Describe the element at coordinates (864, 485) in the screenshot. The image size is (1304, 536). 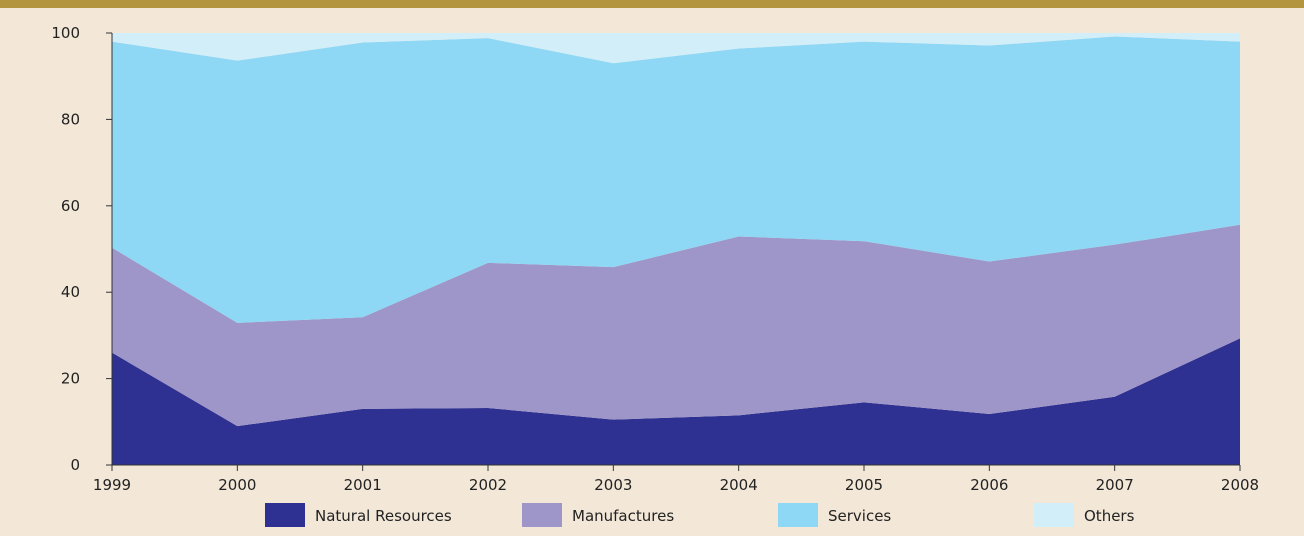
I see `x-tick-label: 2005` at that location.